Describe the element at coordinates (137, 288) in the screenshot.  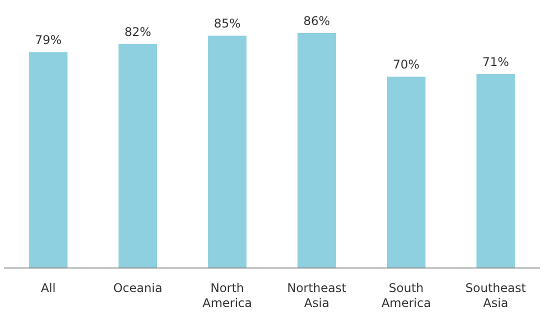
I see `x-tick-label: Oceania` at that location.